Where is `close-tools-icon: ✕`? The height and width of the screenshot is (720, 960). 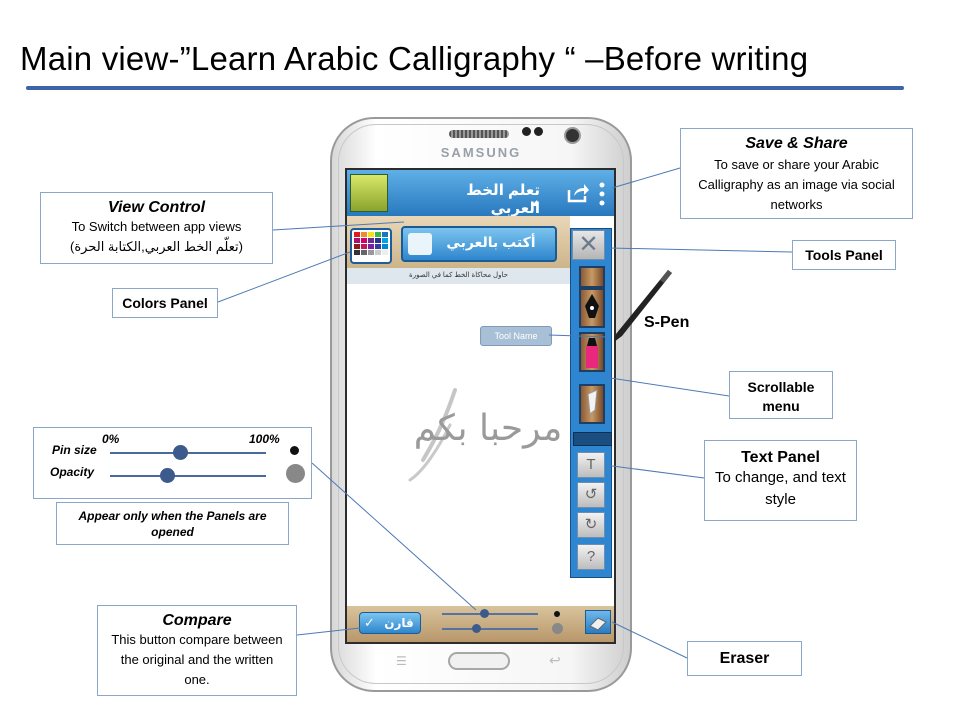 close-tools-icon: ✕ is located at coordinates (588, 245).